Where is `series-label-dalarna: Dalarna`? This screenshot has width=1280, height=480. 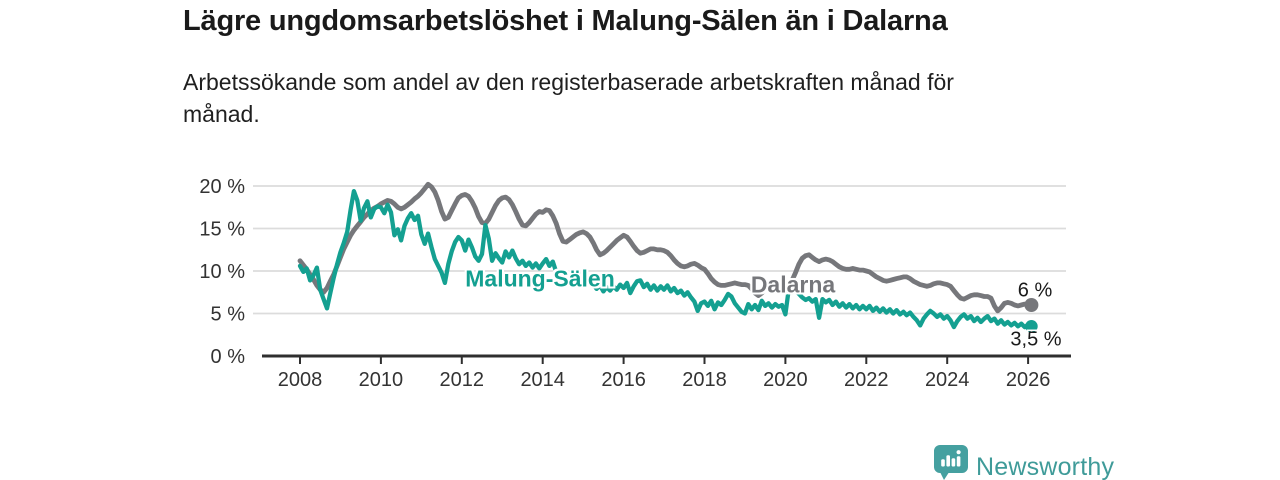
series-label-dalarna: Dalarna is located at coordinates (793, 284).